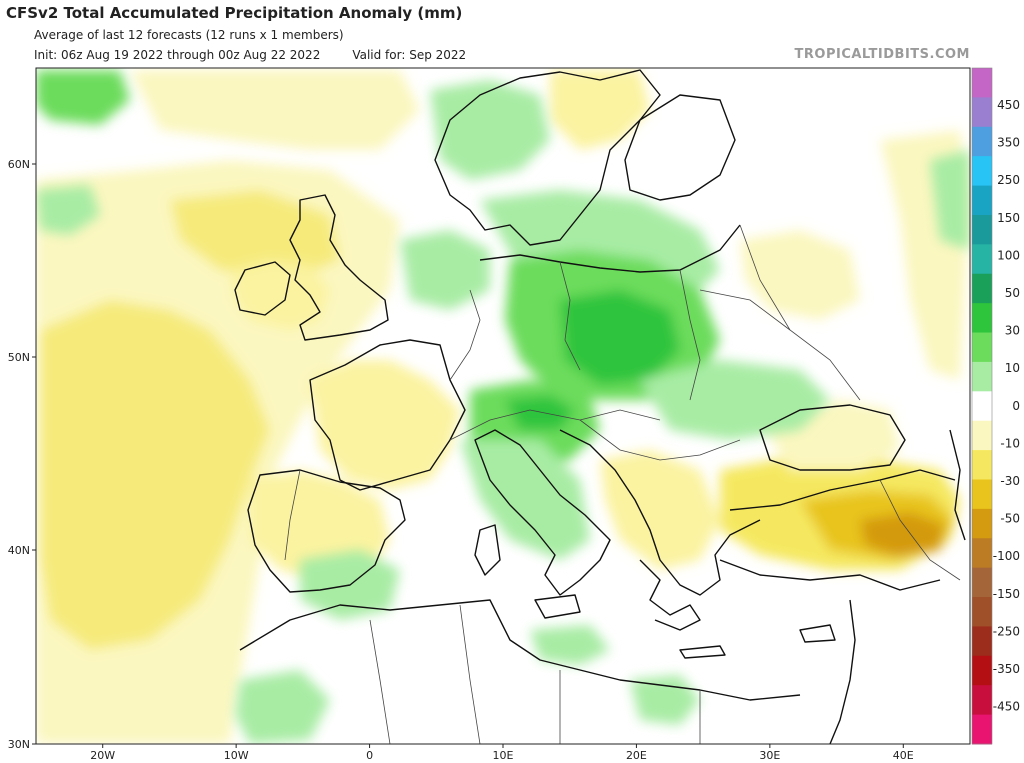 The height and width of the screenshot is (763, 1024). Describe the element at coordinates (670, 595) in the screenshot. I see `greece-coast` at that location.